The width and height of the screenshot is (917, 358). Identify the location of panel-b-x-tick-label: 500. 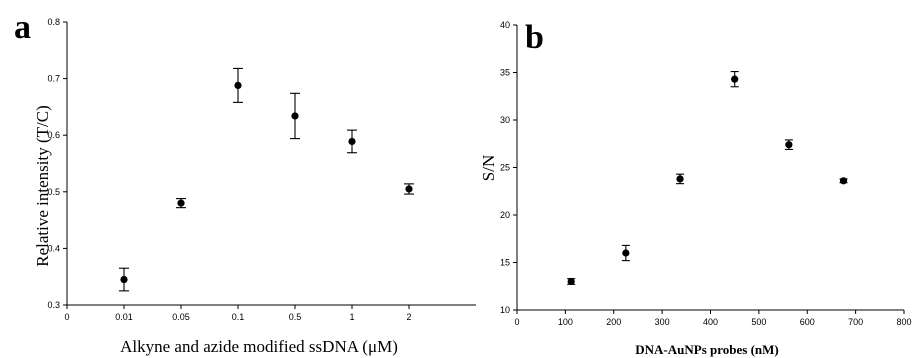
(758, 322).